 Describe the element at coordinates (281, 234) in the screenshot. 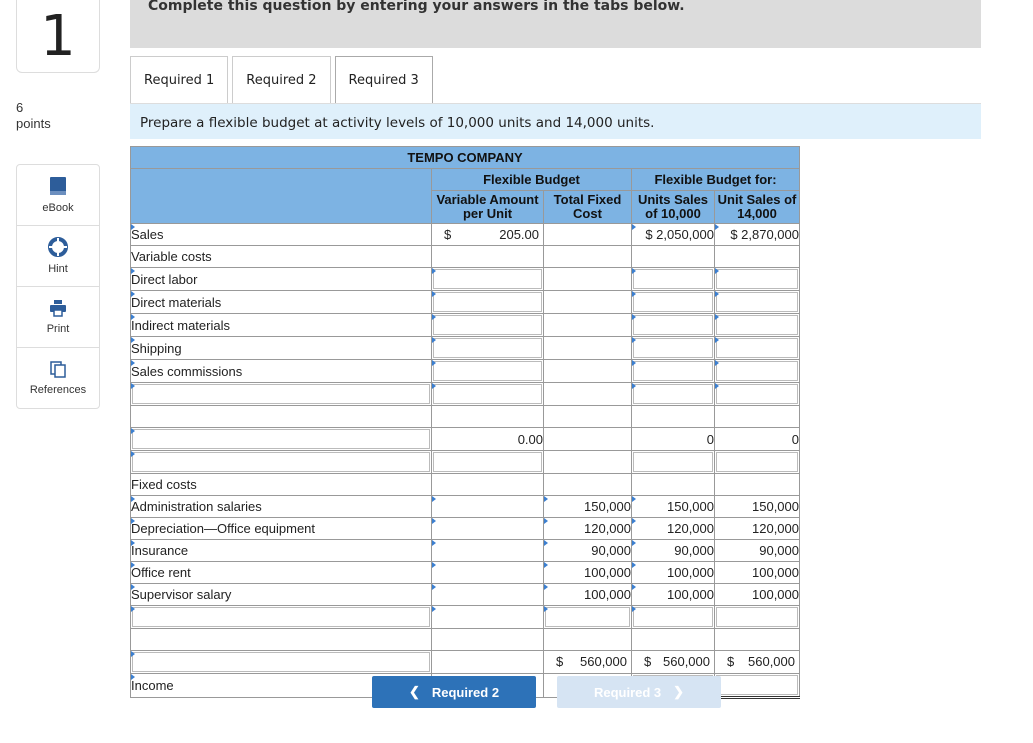

I see `sales-label: Sales` at that location.